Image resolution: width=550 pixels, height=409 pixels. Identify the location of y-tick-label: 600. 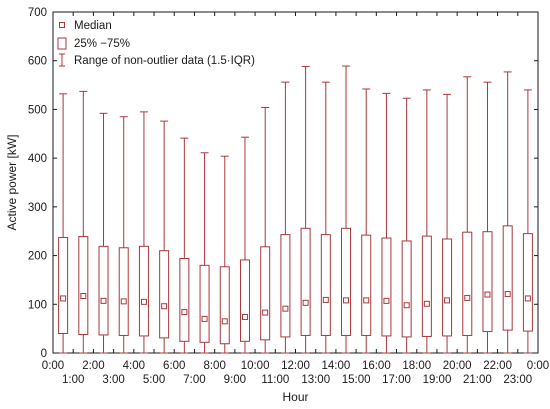
(37, 62).